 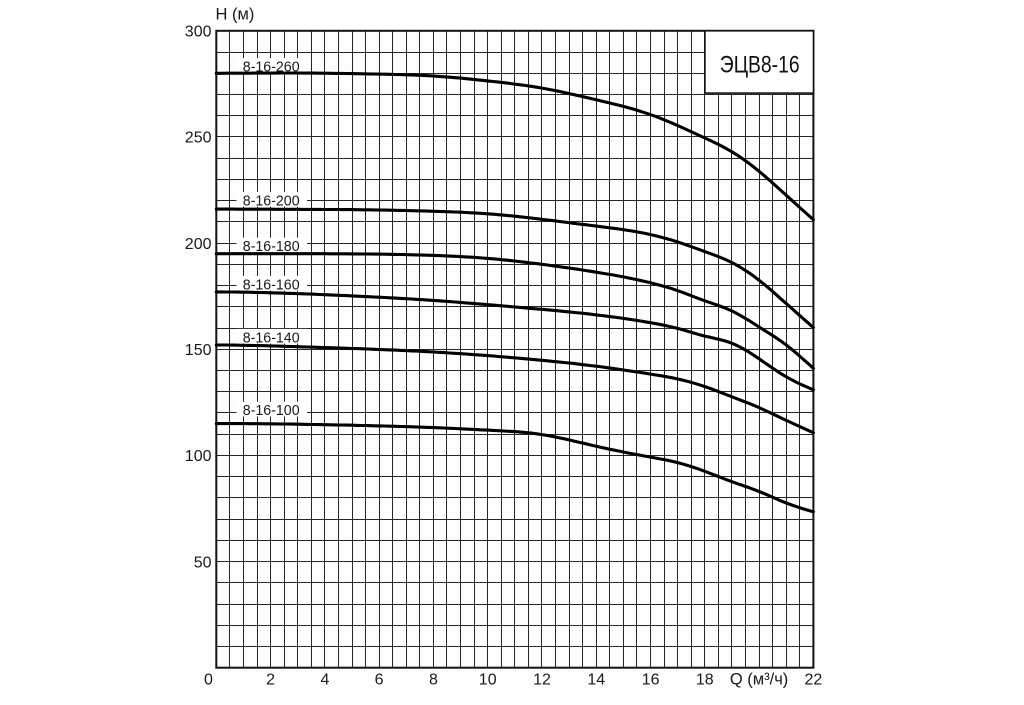 I want to click on svg-text: 8-16-140, so click(x=271, y=337).